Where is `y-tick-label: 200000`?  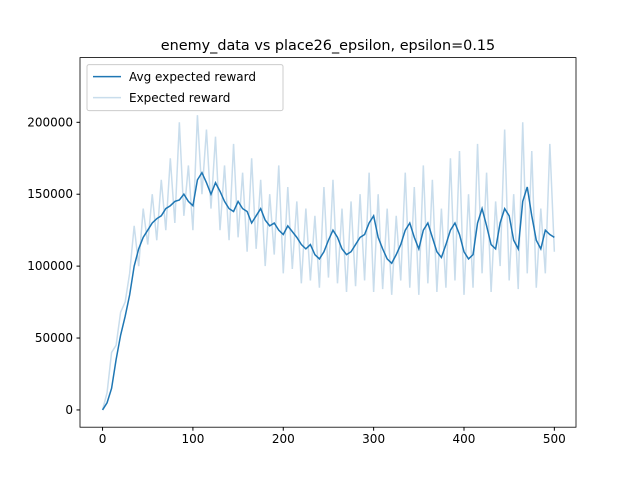
y-tick-label: 200000 is located at coordinates (50, 122).